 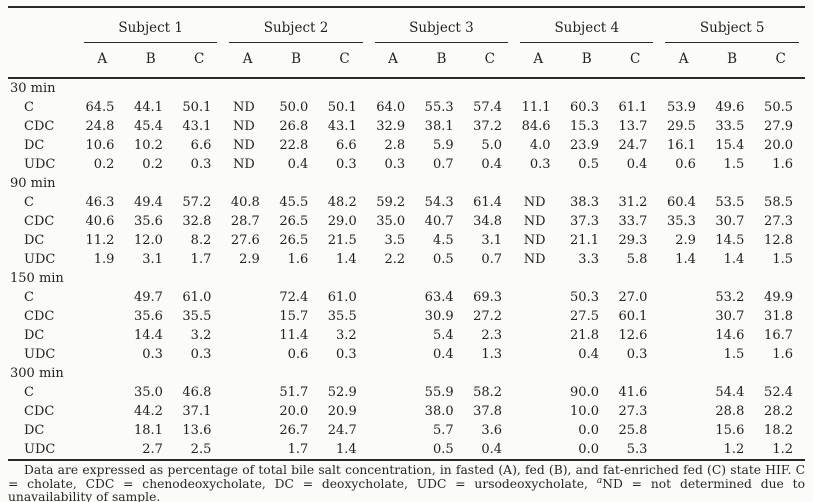 What do you see at coordinates (148, 126) in the screenshot?
I see `table-cell: 45.4` at bounding box center [148, 126].